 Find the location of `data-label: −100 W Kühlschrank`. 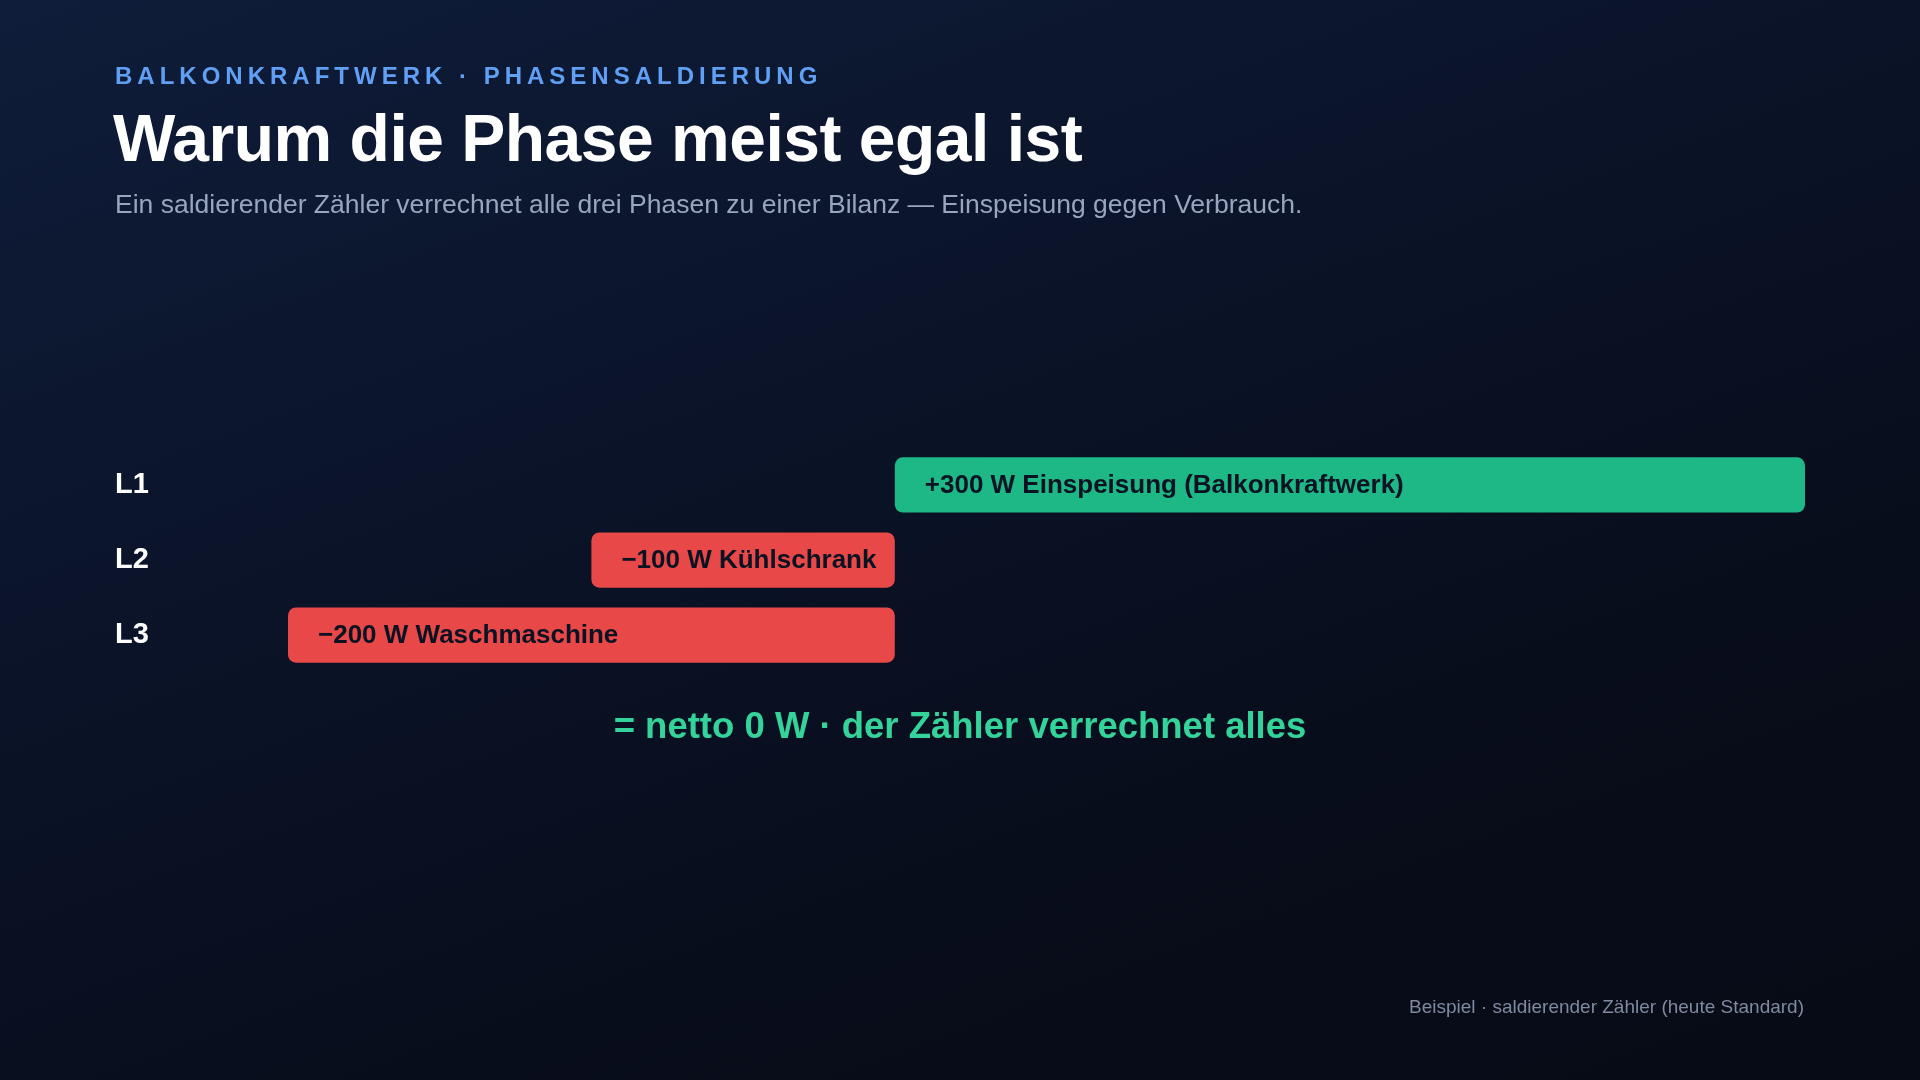

data-label: −100 W Kühlschrank is located at coordinates (749, 559).